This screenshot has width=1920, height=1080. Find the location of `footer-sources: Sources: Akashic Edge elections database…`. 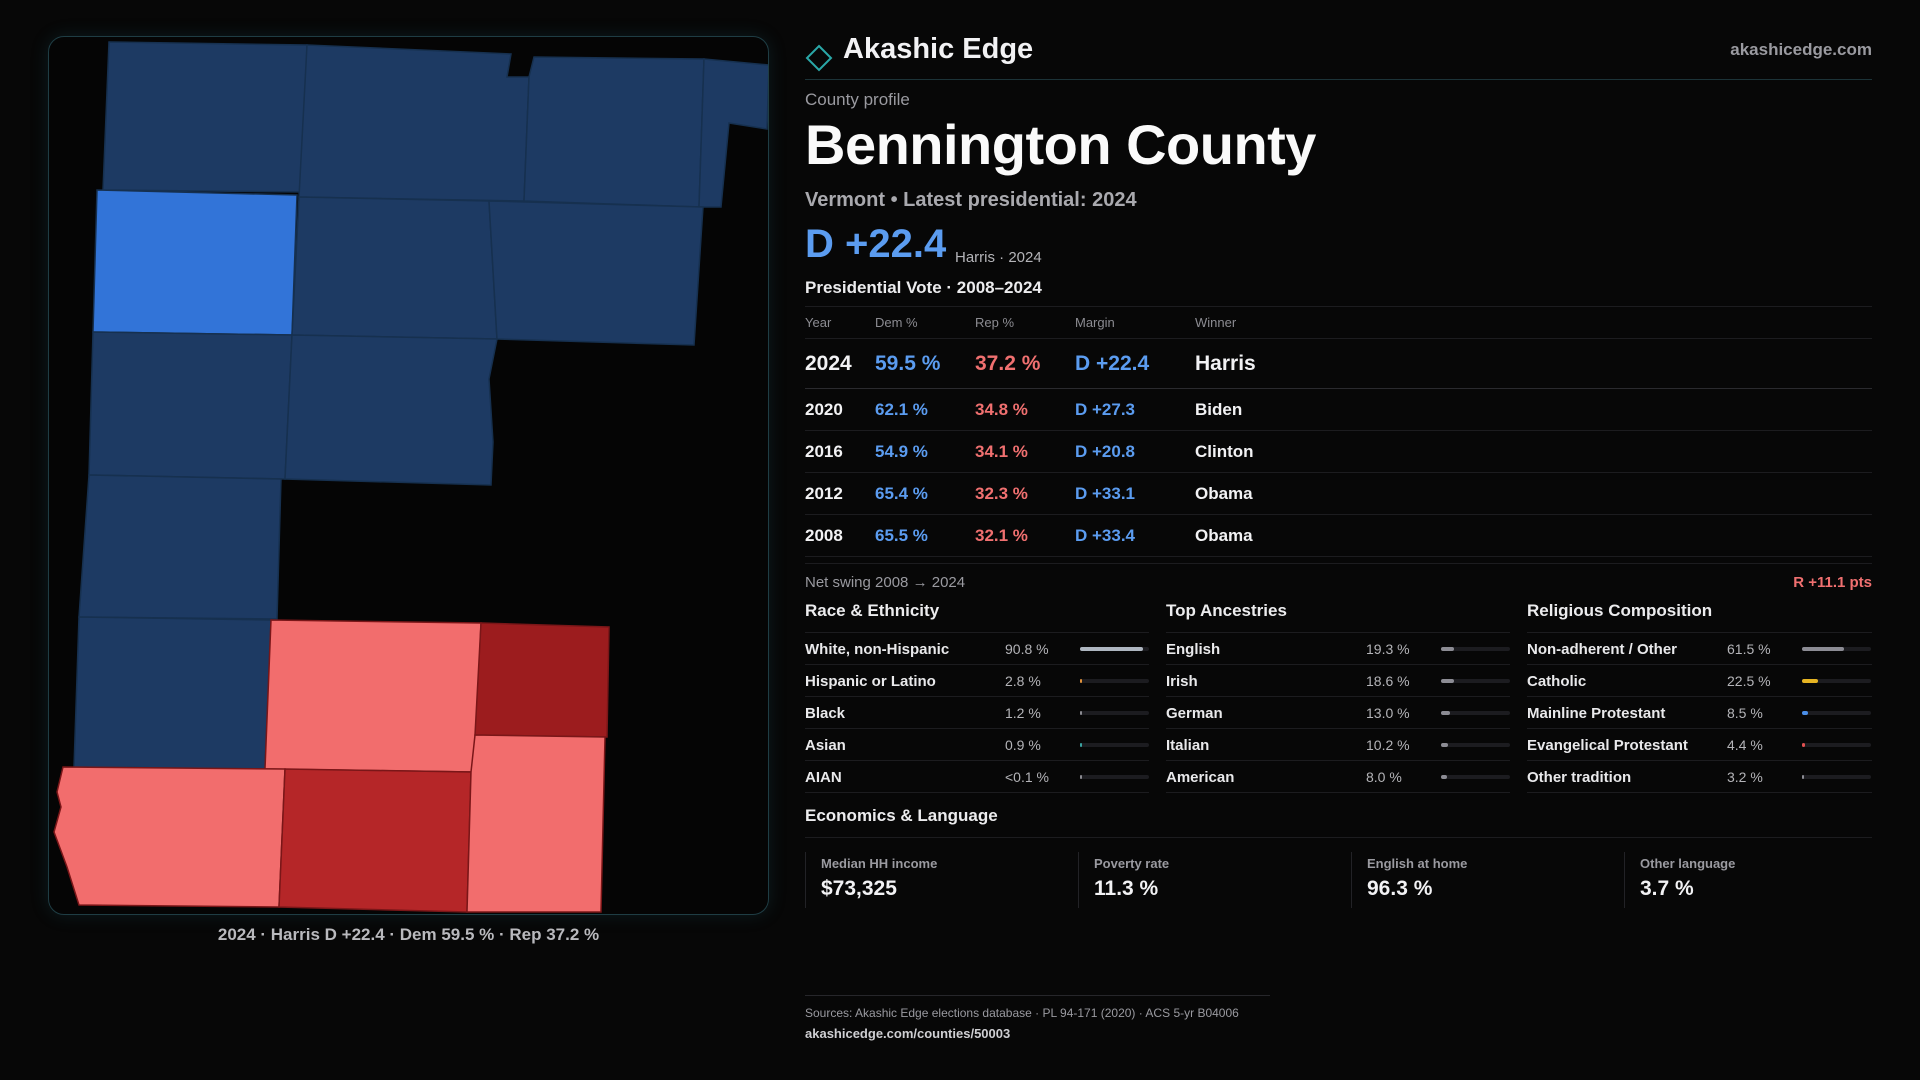

footer-sources: Sources: Akashic Edge elections database… is located at coordinates (1022, 1013).